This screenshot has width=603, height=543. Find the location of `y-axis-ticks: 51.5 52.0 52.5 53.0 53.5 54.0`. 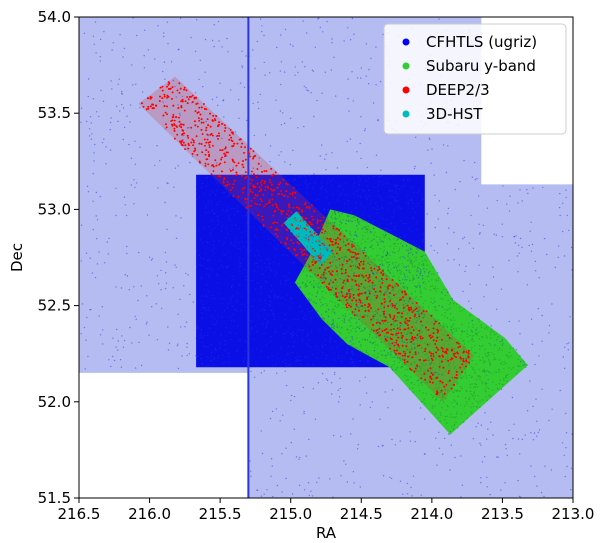

y-axis-ticks: 51.5 52.0 52.5 53.0 53.5 54.0 is located at coordinates (58, 257).